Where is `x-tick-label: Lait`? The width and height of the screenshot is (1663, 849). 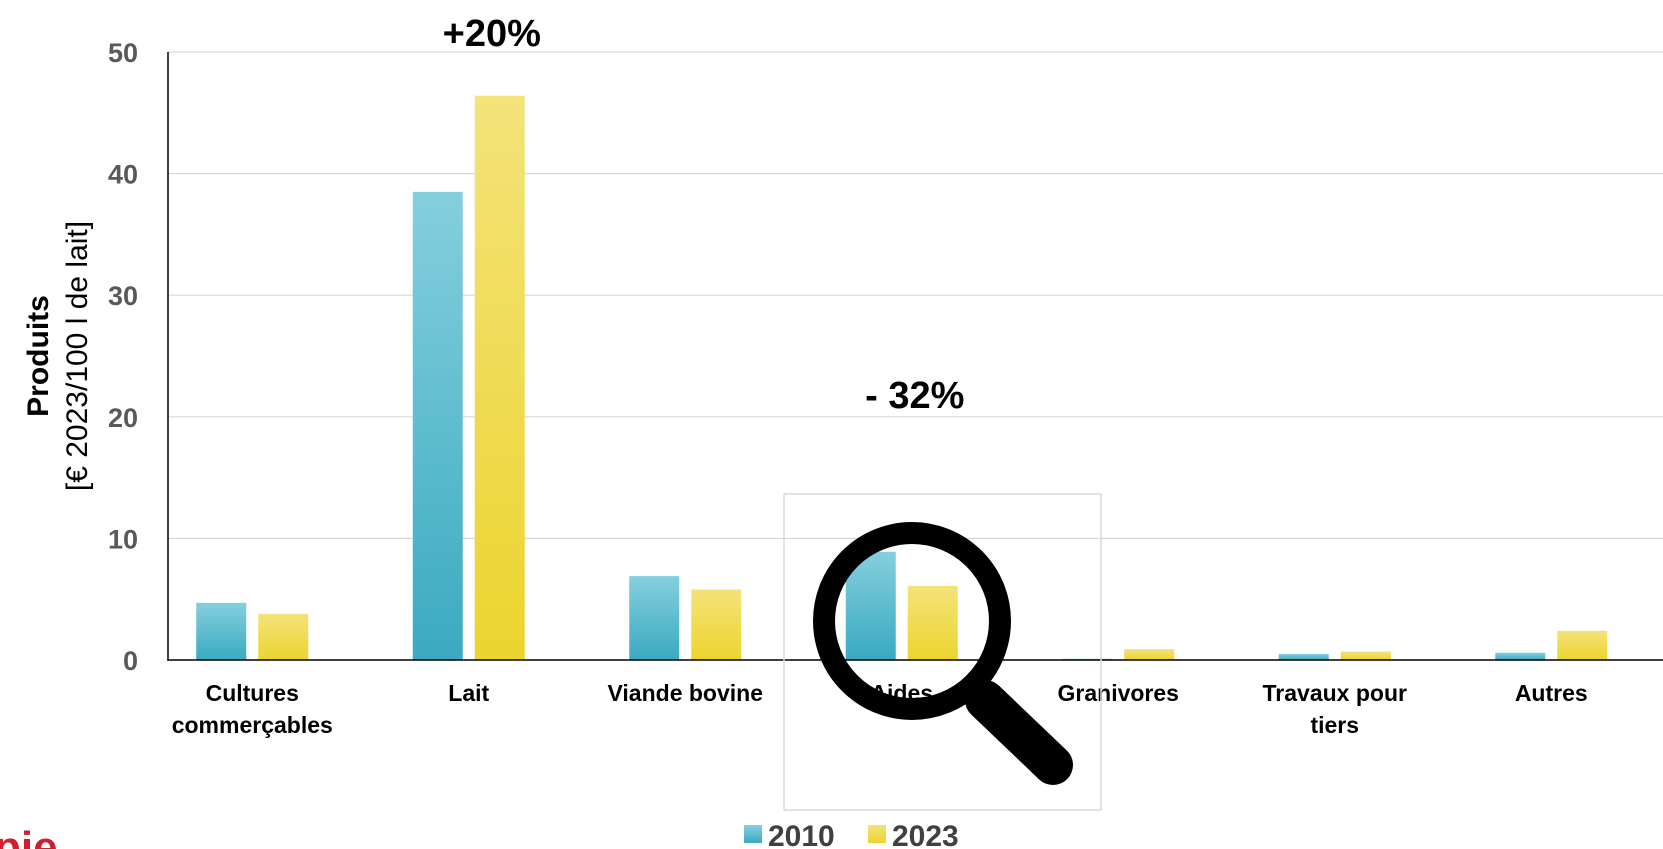
x-tick-label: Lait is located at coordinates (468, 693).